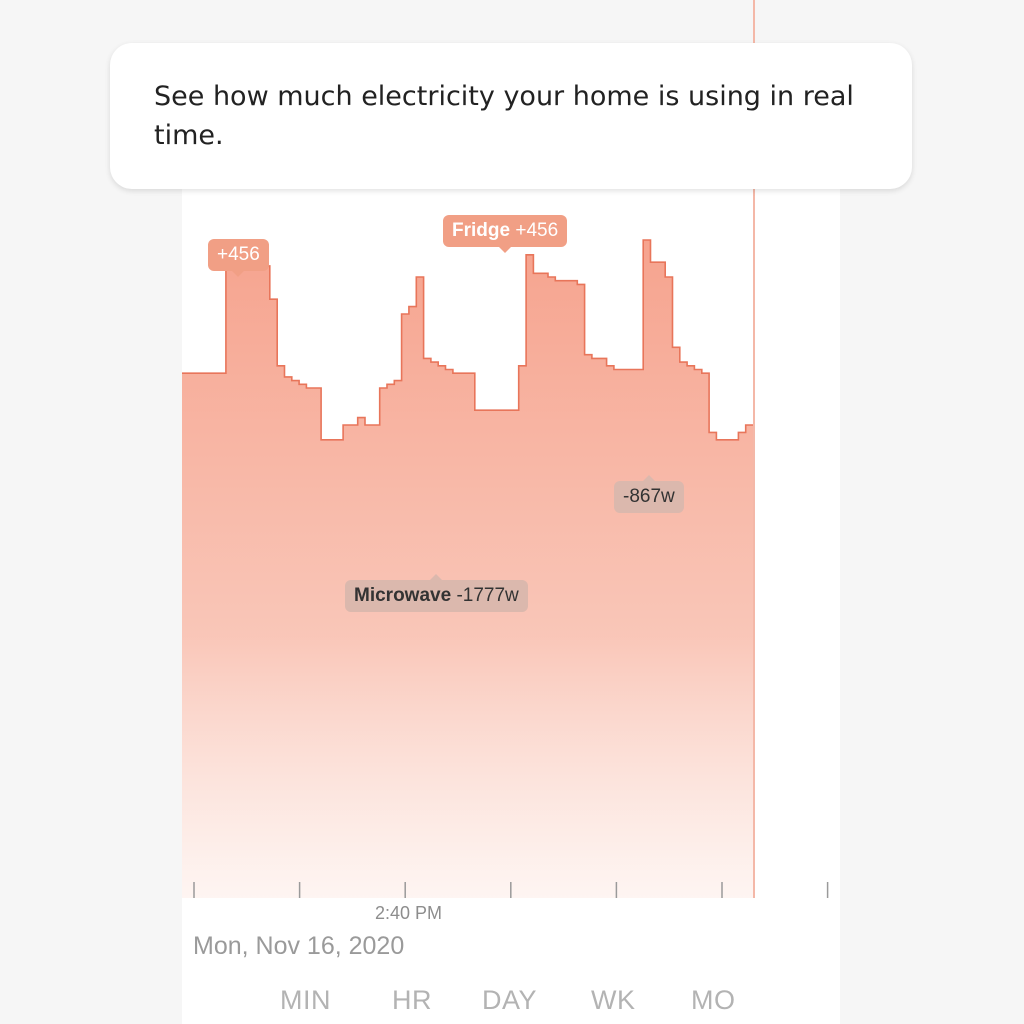 Image resolution: width=1024 pixels, height=1024 pixels. Describe the element at coordinates (409, 913) in the screenshot. I see `x-tick-label: 2:40 PM` at that location.